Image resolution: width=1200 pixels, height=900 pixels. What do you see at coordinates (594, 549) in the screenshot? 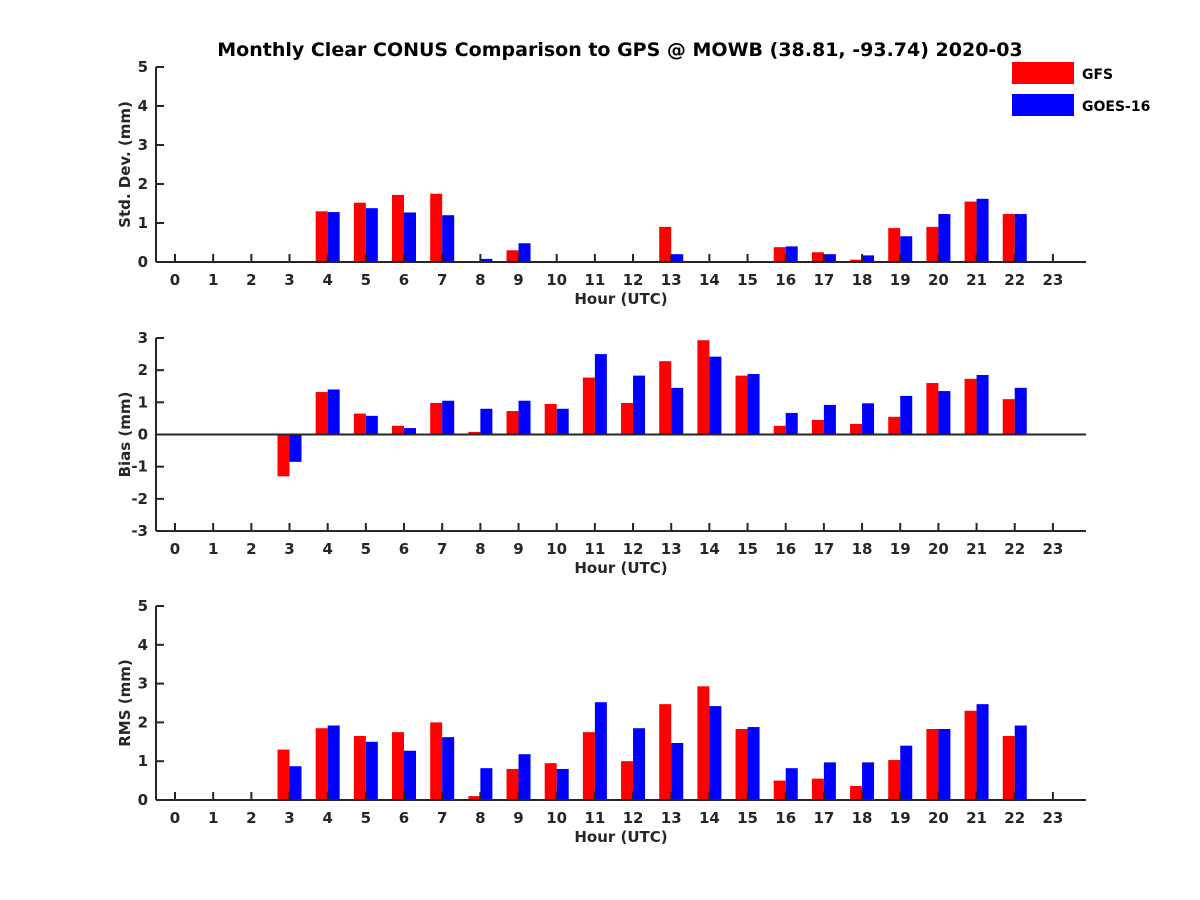
I see `x-tick-label: 11` at bounding box center [594, 549].